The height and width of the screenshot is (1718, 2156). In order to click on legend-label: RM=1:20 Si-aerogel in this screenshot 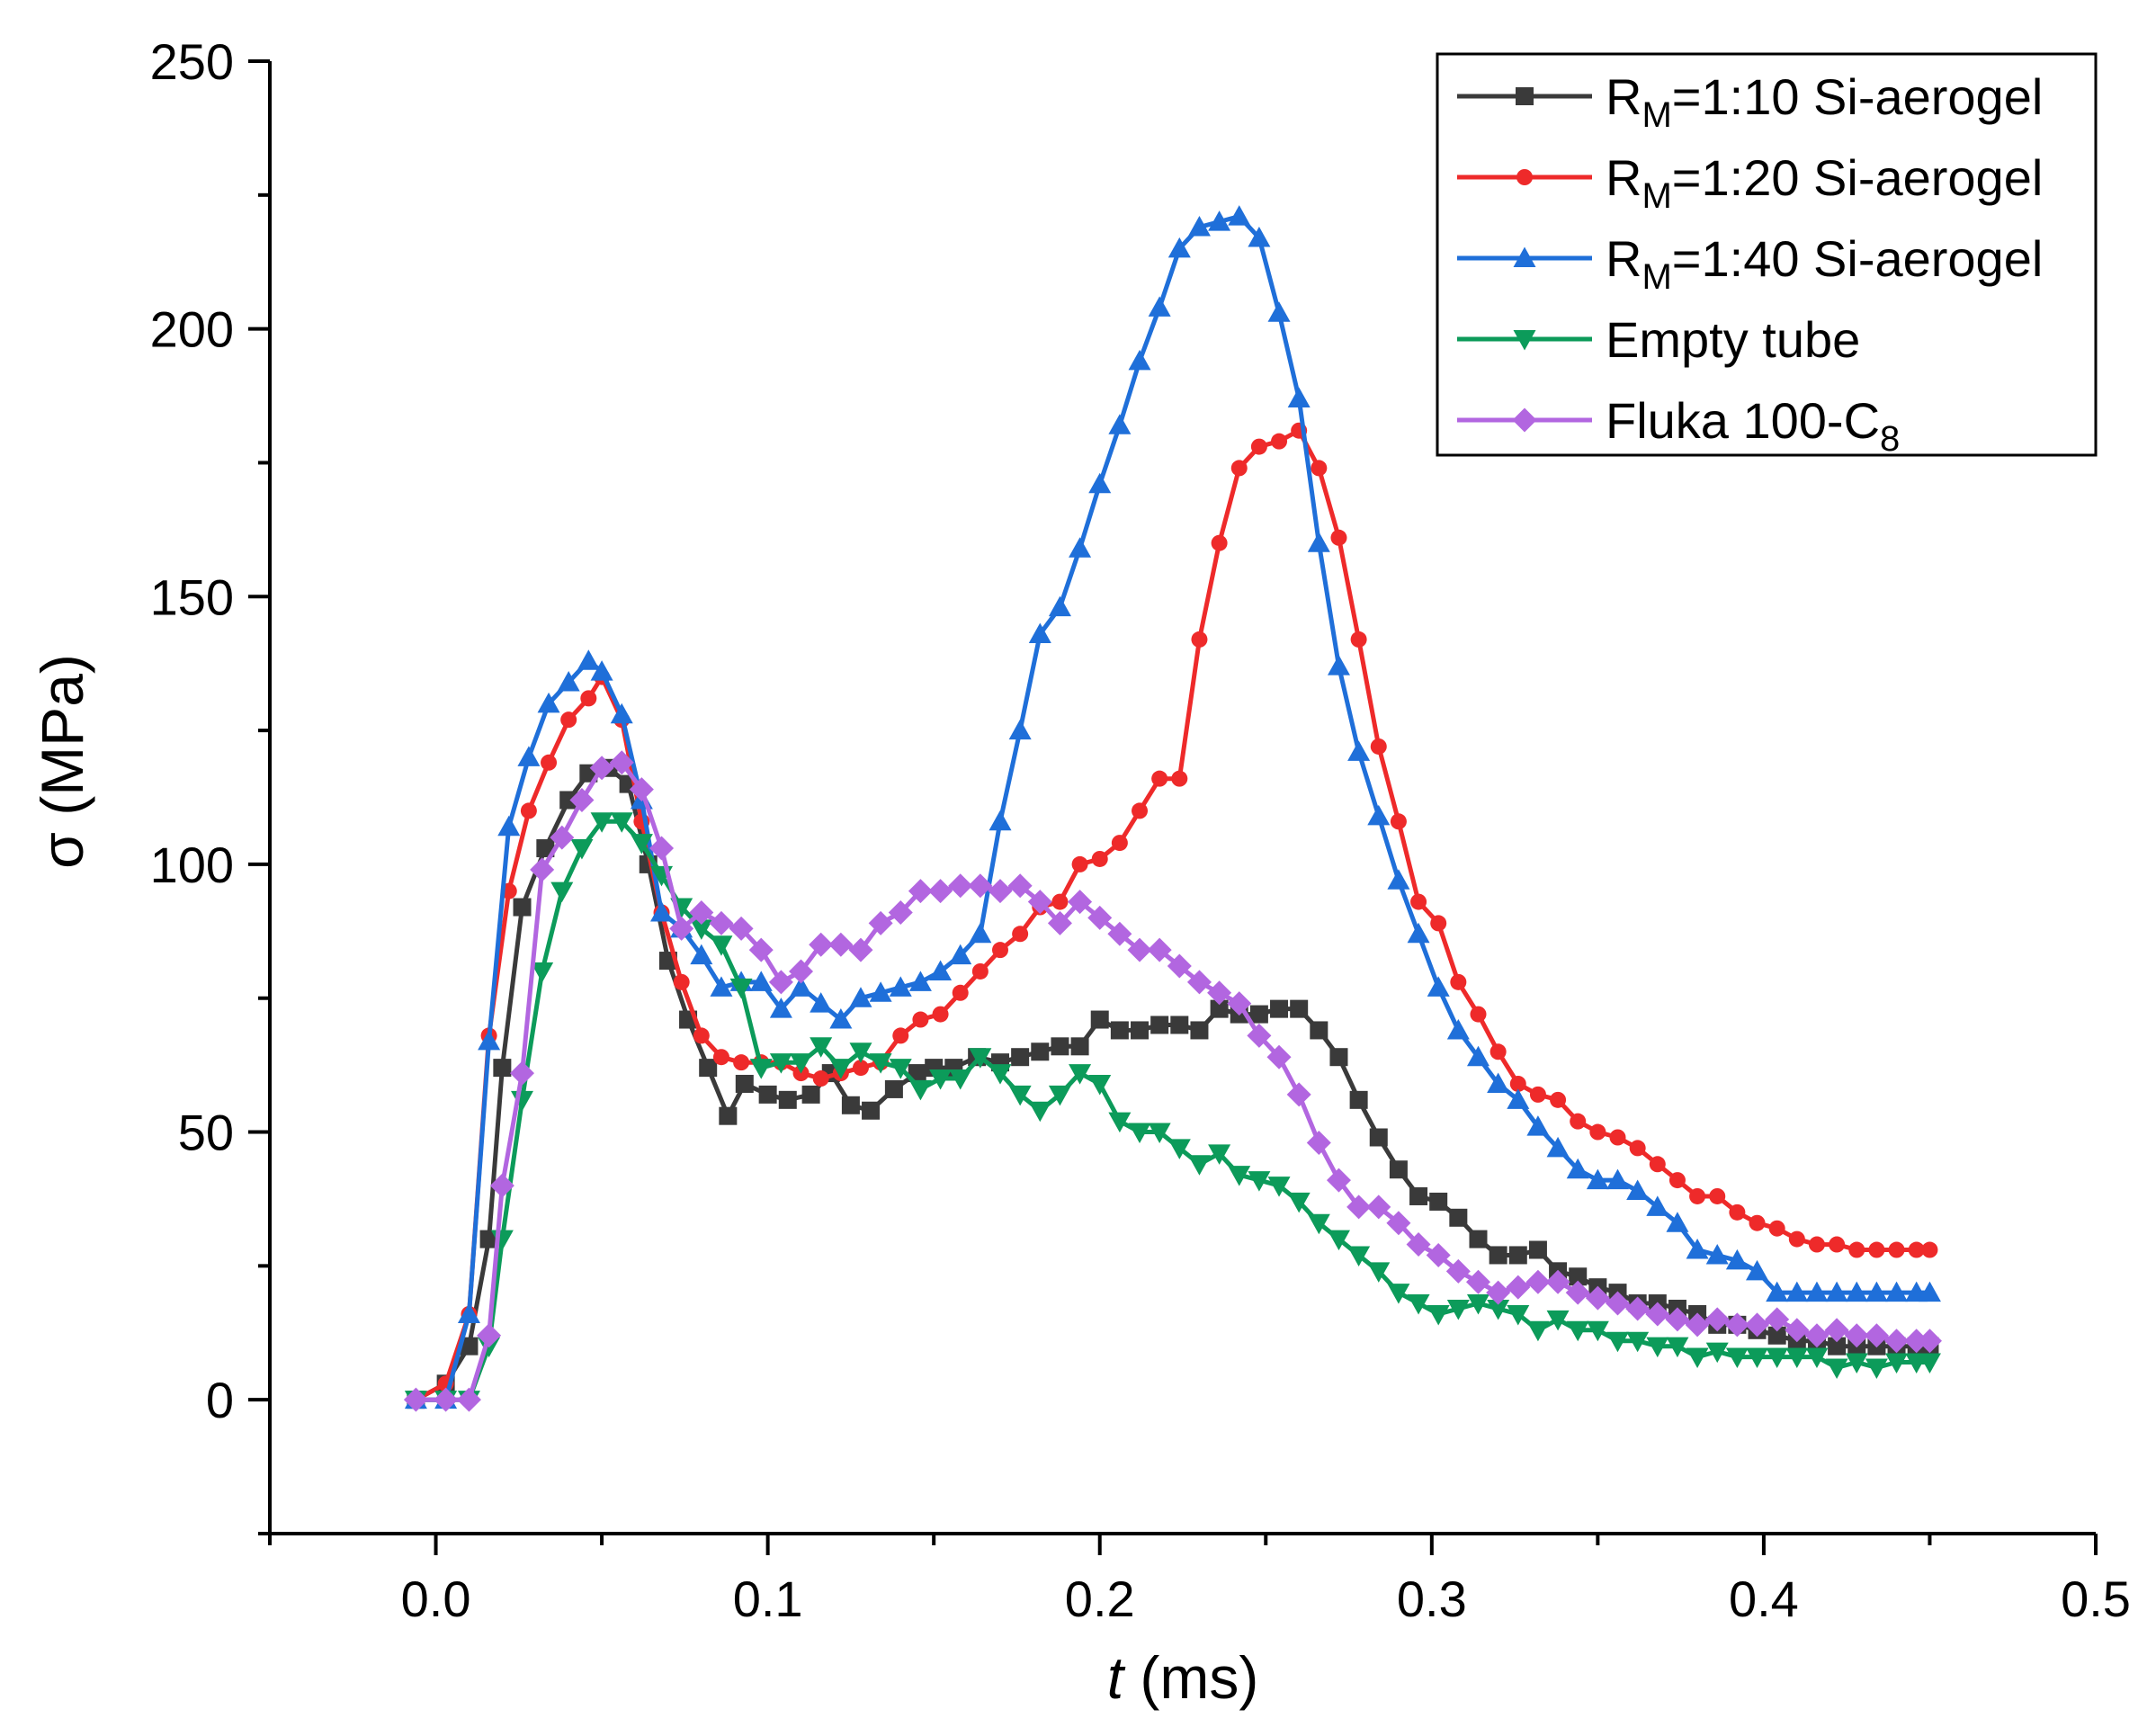, I will do `click(1824, 182)`.